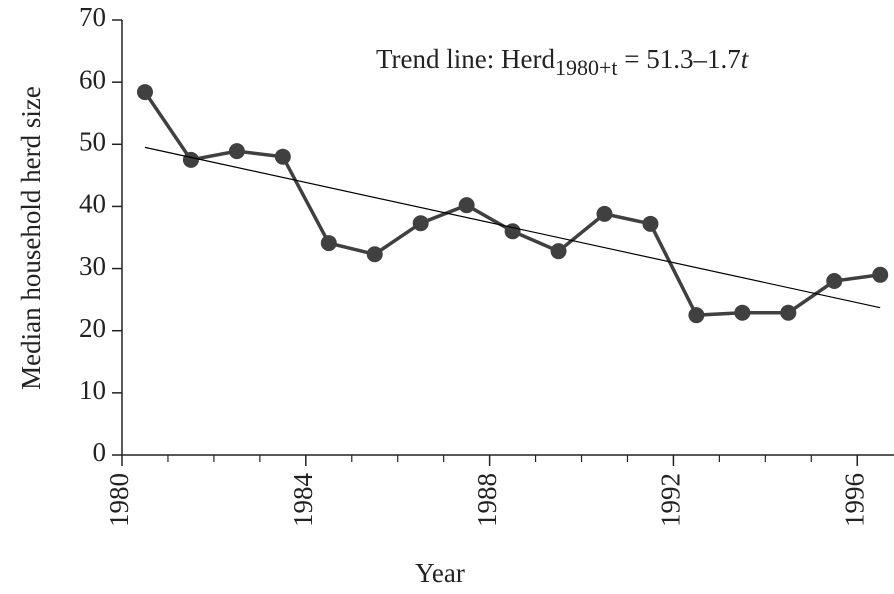 The height and width of the screenshot is (594, 894). I want to click on annotation-part: = 51.3–1.7, so click(679, 59).